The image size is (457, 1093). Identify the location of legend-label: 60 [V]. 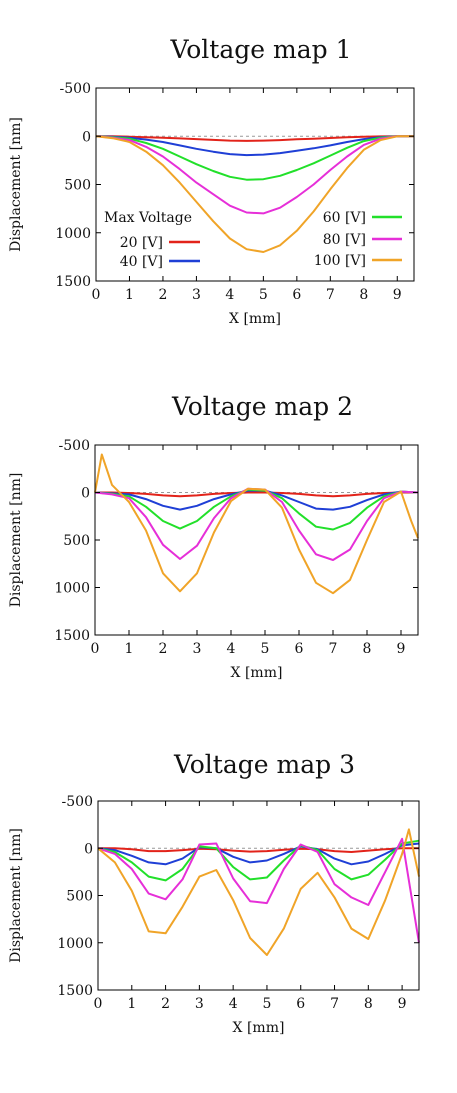
(344, 218).